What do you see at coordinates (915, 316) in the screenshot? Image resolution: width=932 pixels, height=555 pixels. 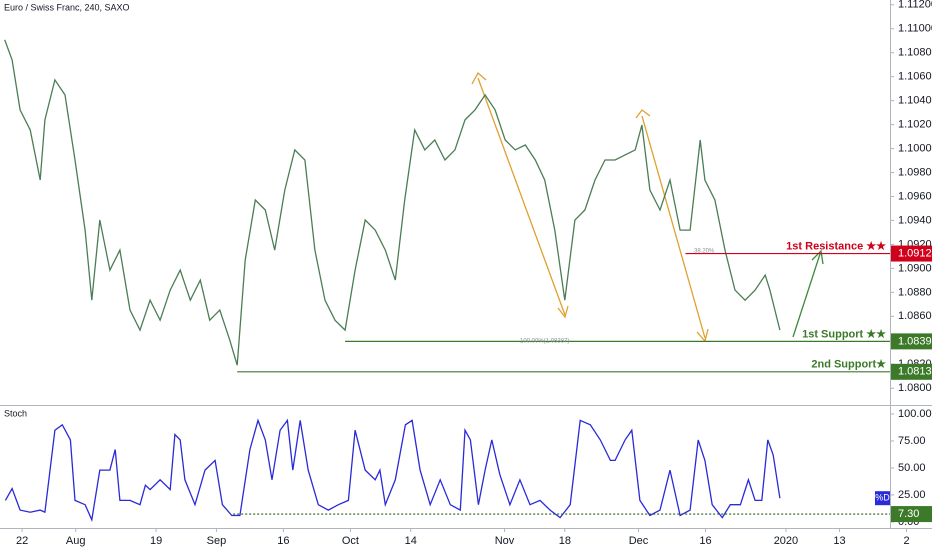 I see `y-tick-label: 1.08600` at bounding box center [915, 316].